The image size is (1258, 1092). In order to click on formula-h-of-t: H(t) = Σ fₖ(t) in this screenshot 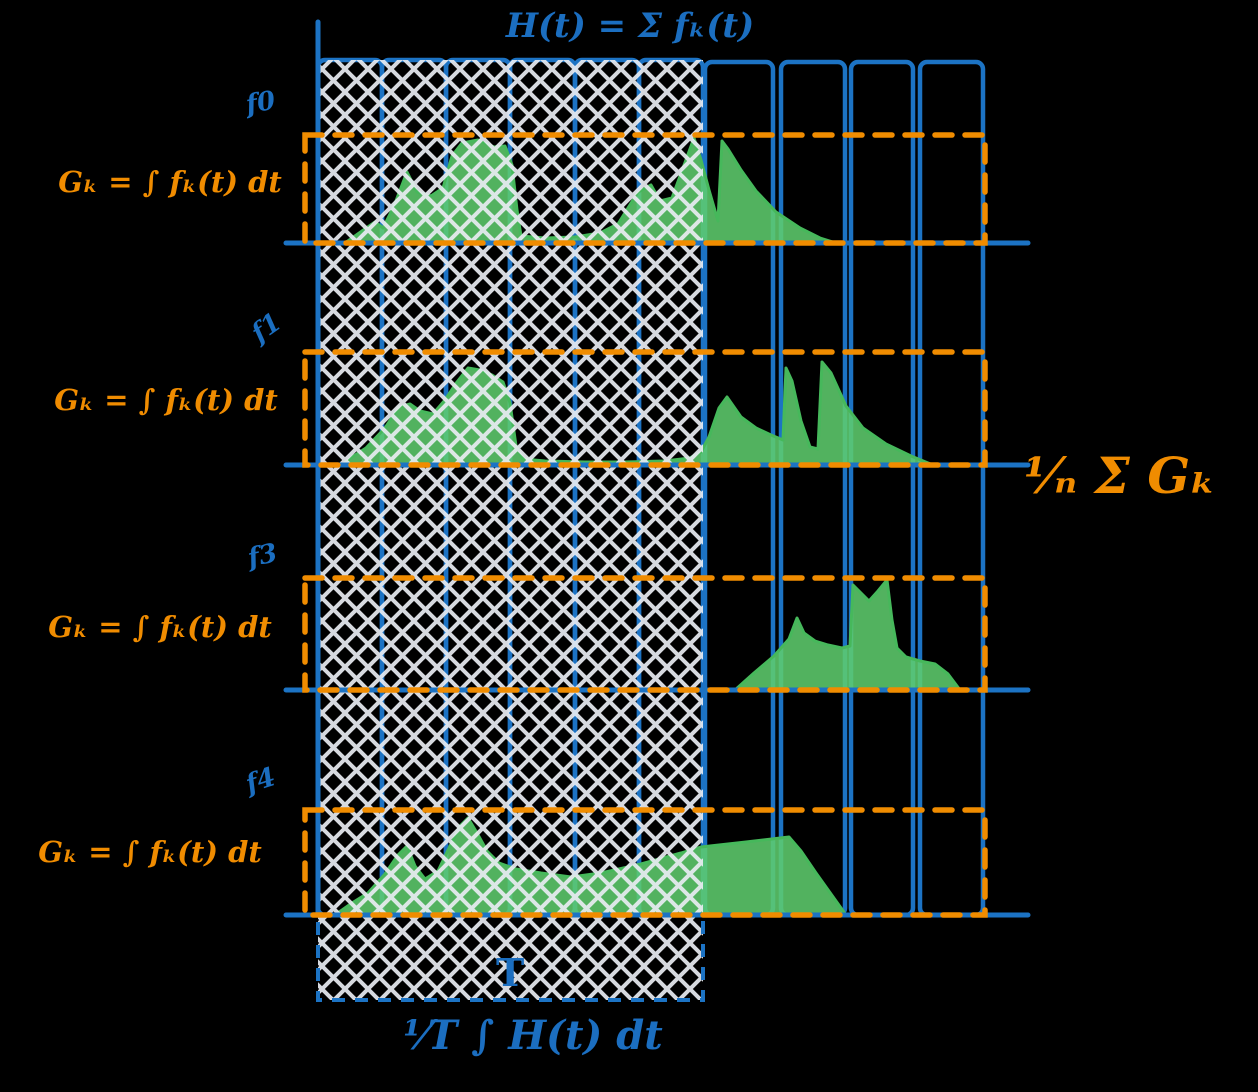, I will do `click(630, 26)`.